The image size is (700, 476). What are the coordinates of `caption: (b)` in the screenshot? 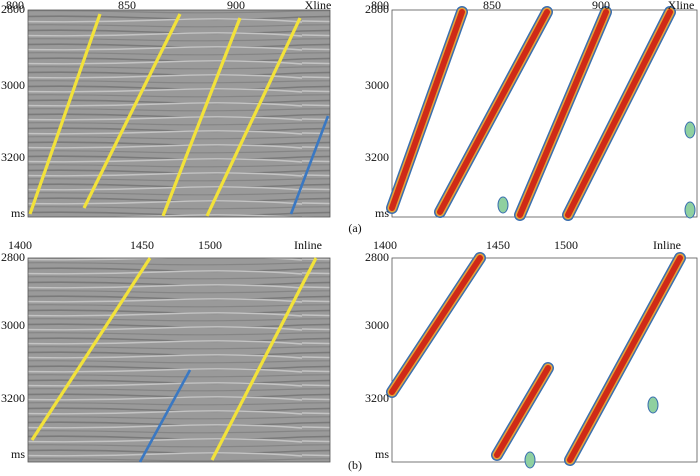 It's located at (355, 465).